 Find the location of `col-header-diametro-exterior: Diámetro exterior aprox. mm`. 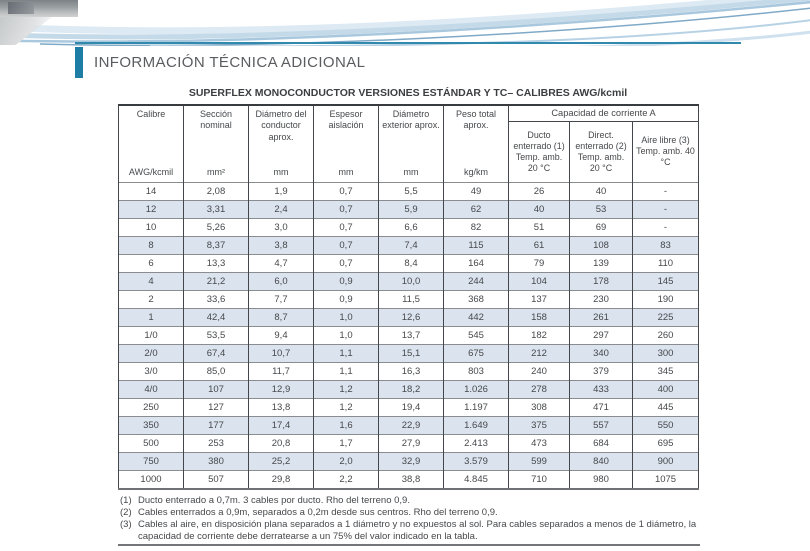

col-header-diametro-exterior: Diámetro exterior aprox. mm is located at coordinates (411, 143).